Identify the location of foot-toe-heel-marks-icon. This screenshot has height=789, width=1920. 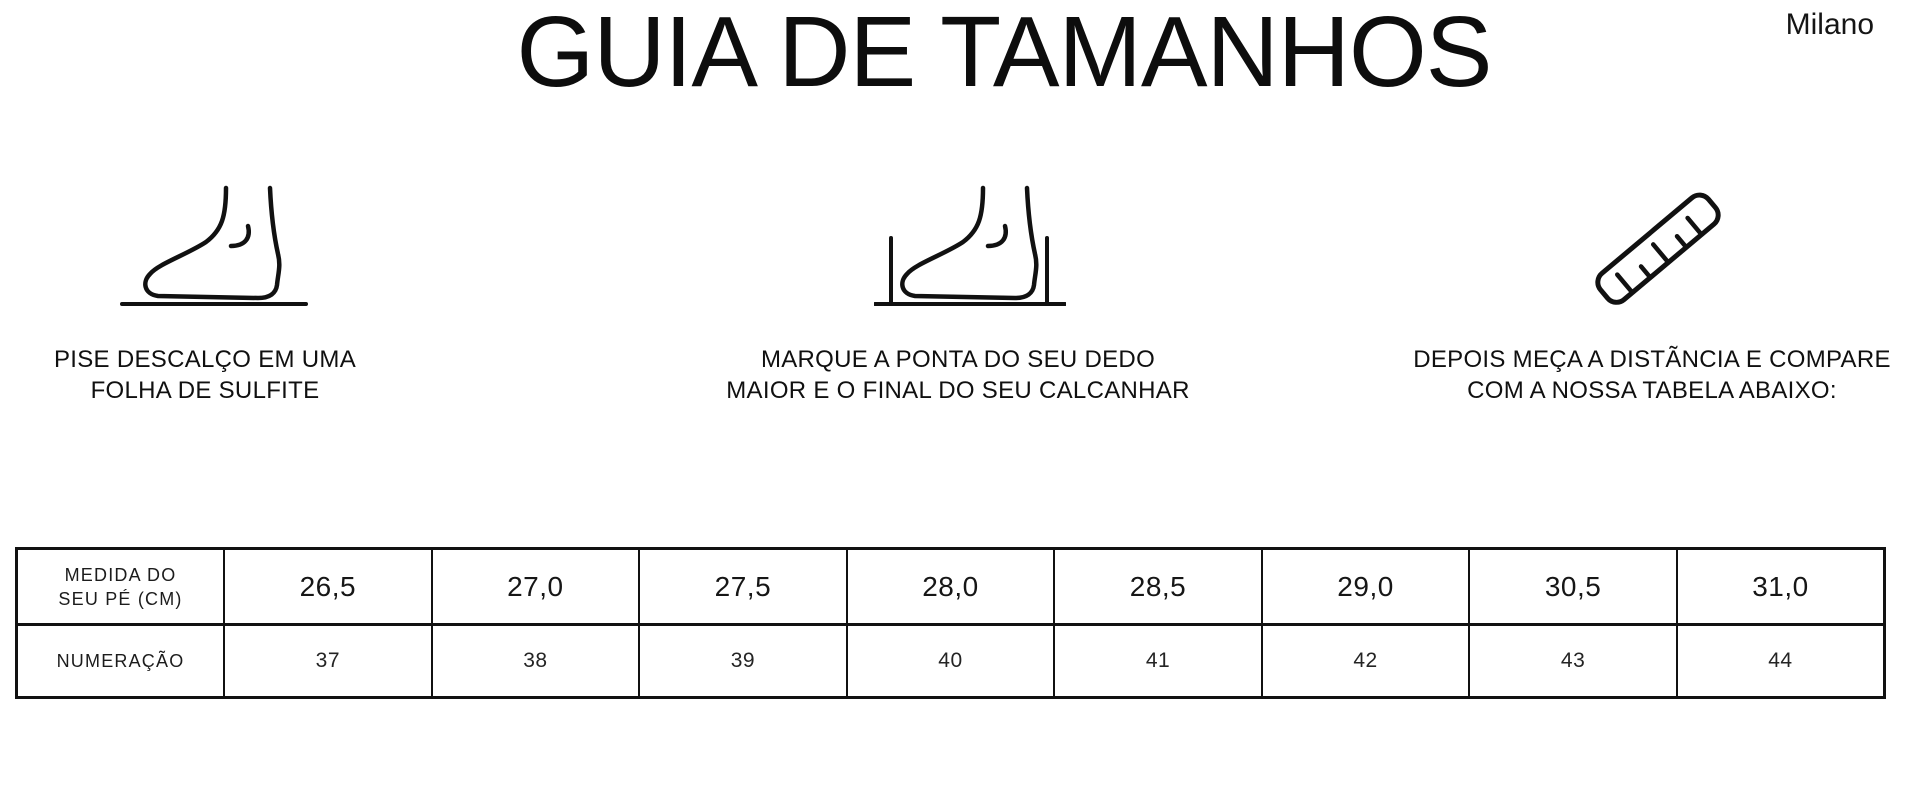
(970, 245).